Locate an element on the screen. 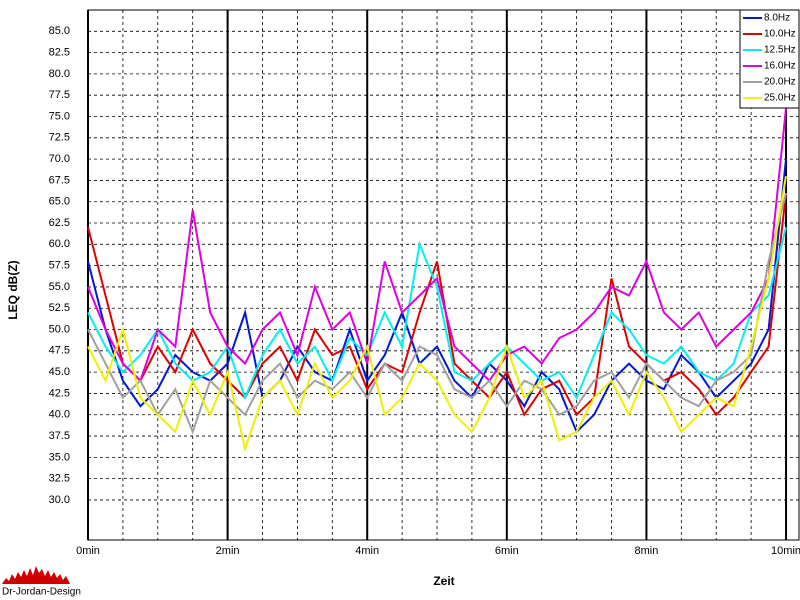 Image resolution: width=800 pixels, height=600 pixels. logo: Dr-Jordan-Design is located at coordinates (41, 582).